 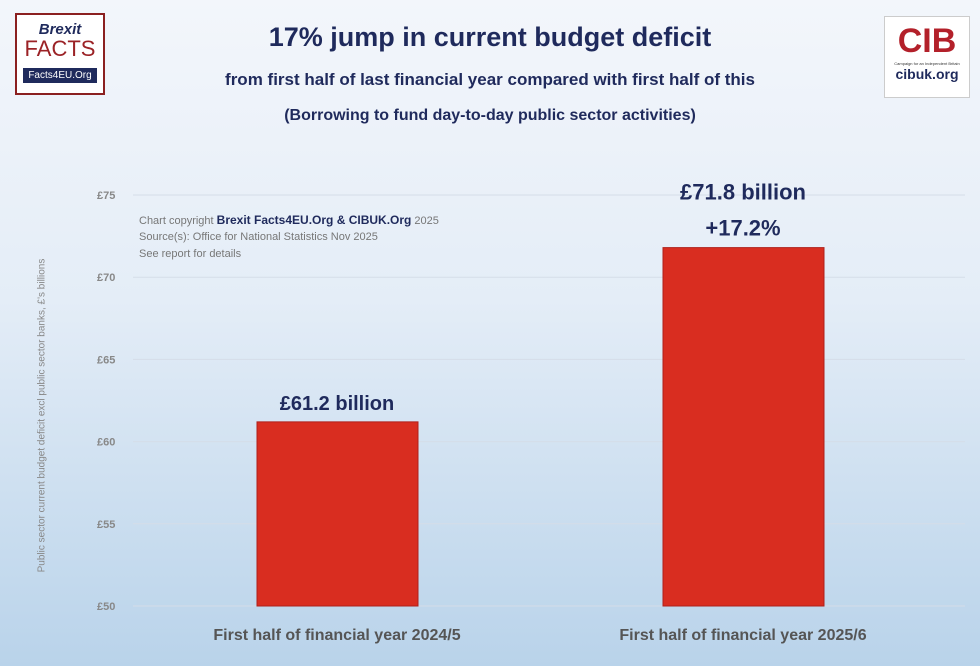 What do you see at coordinates (927, 41) in the screenshot?
I see `logo-mark: CIB` at bounding box center [927, 41].